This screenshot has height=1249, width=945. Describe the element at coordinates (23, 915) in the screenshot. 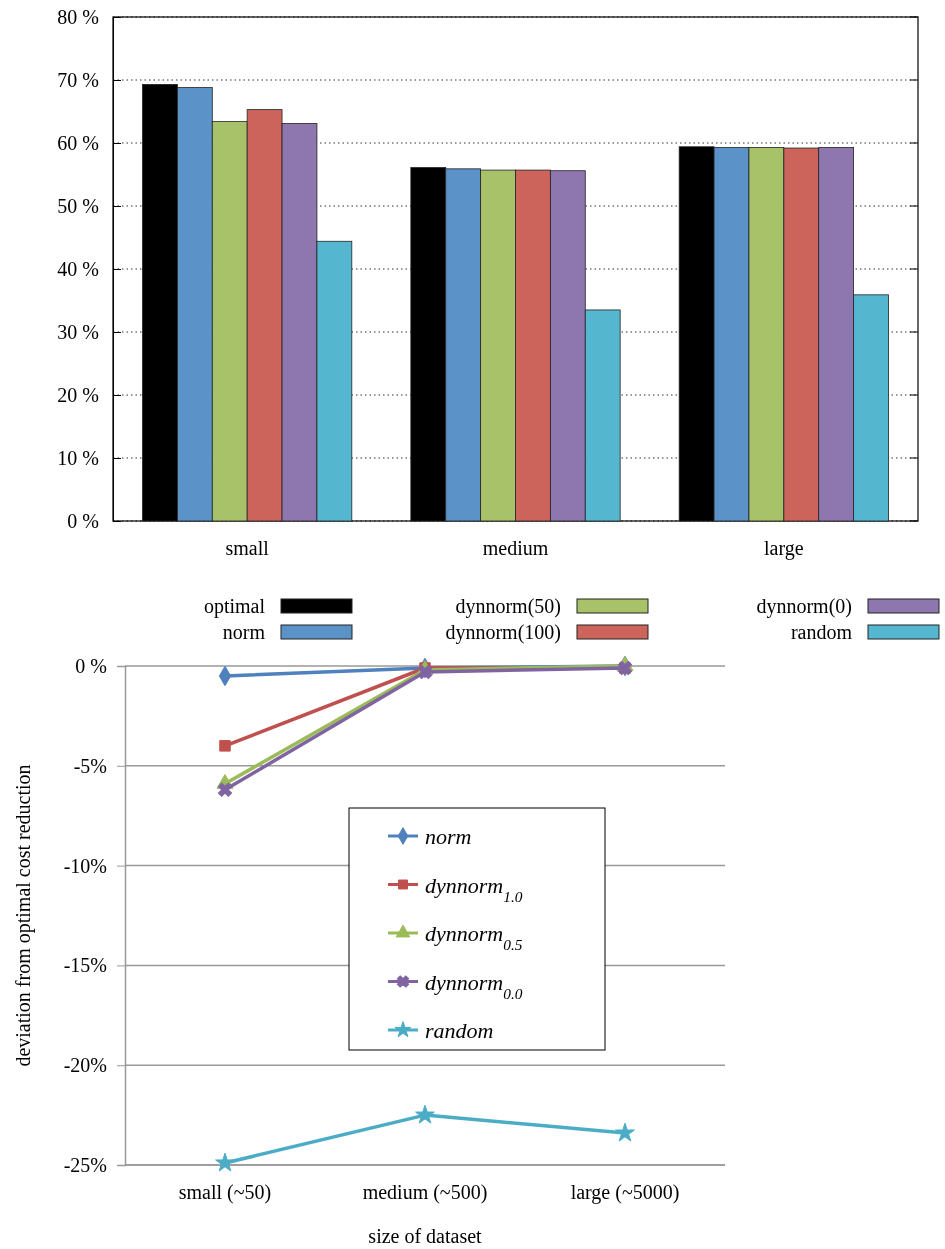

I see `y-axis-title: deviation from optimal cost reduction` at that location.